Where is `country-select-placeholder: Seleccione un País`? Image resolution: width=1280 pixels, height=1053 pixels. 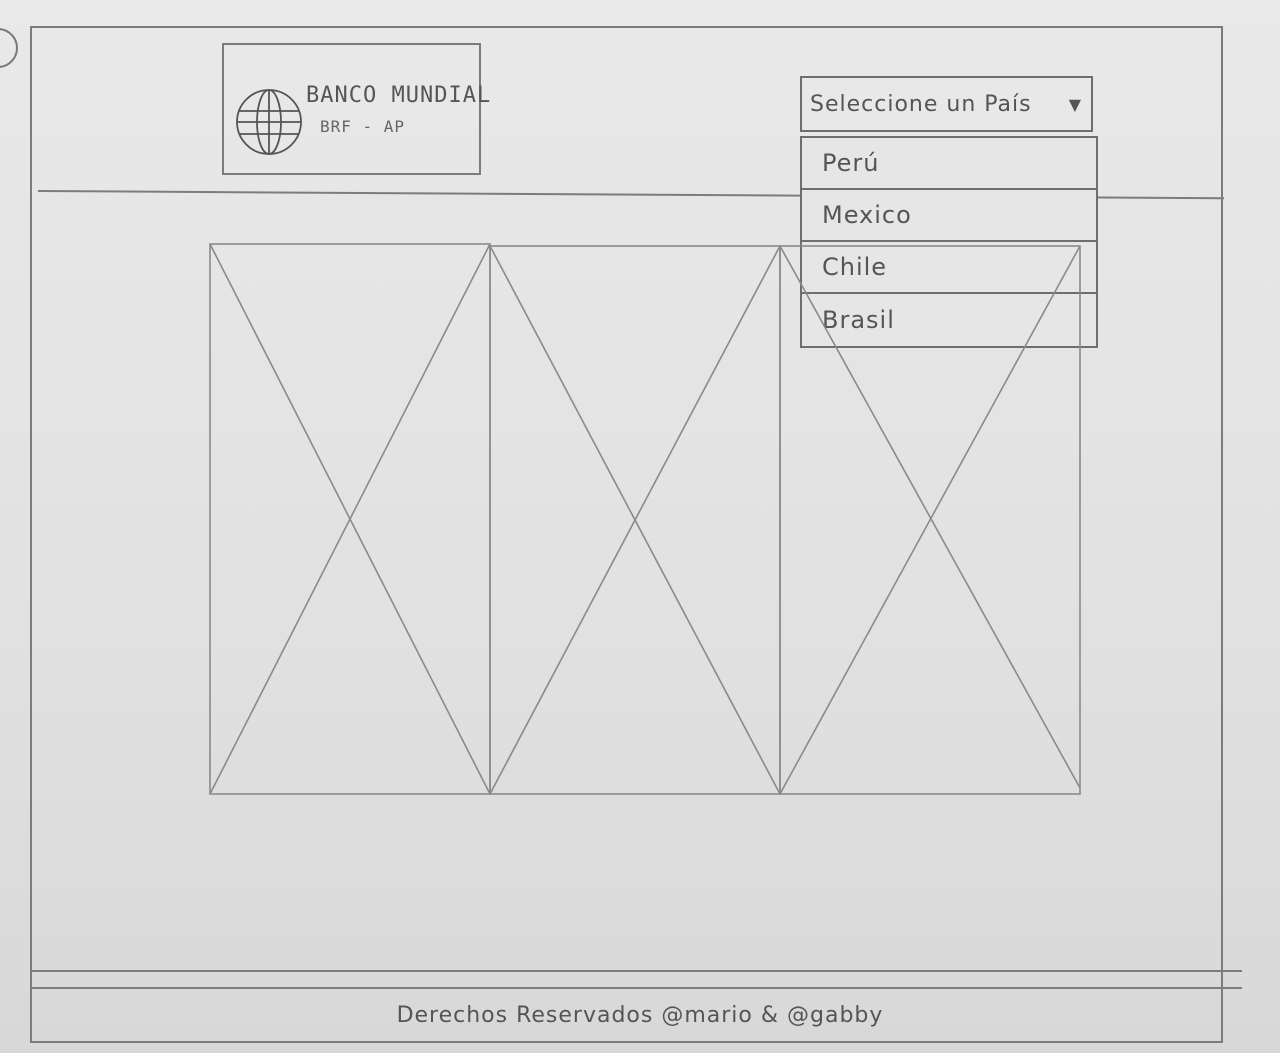
country-select-placeholder: Seleccione un País is located at coordinates (921, 104).